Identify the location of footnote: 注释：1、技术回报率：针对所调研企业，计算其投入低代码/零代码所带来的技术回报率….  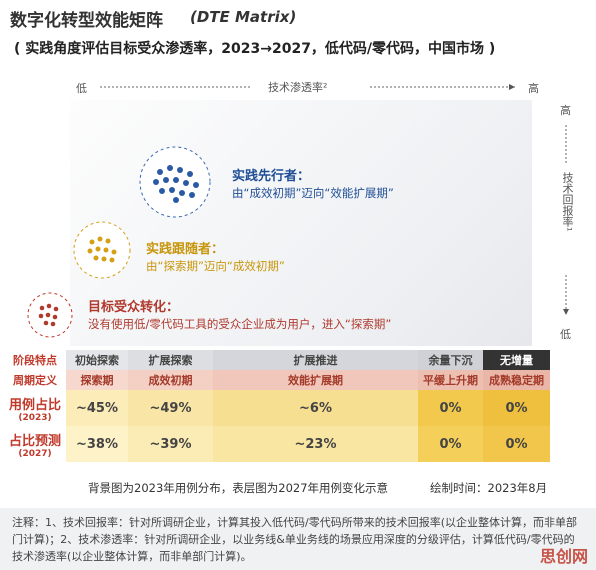
(298, 539).